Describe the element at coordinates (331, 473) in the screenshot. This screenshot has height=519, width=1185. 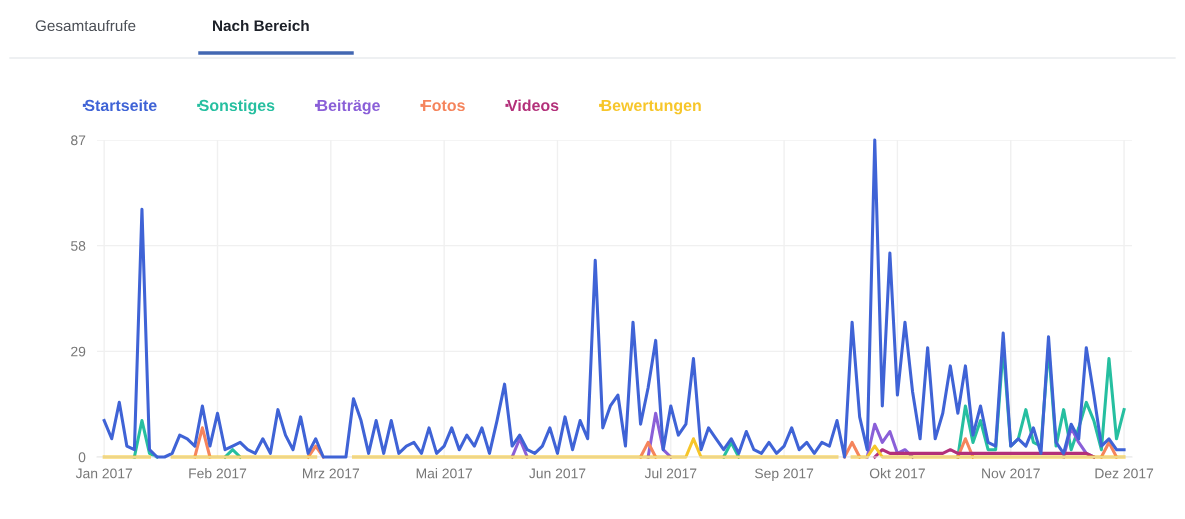
I see `x-tick-label: Mrz 2017` at that location.